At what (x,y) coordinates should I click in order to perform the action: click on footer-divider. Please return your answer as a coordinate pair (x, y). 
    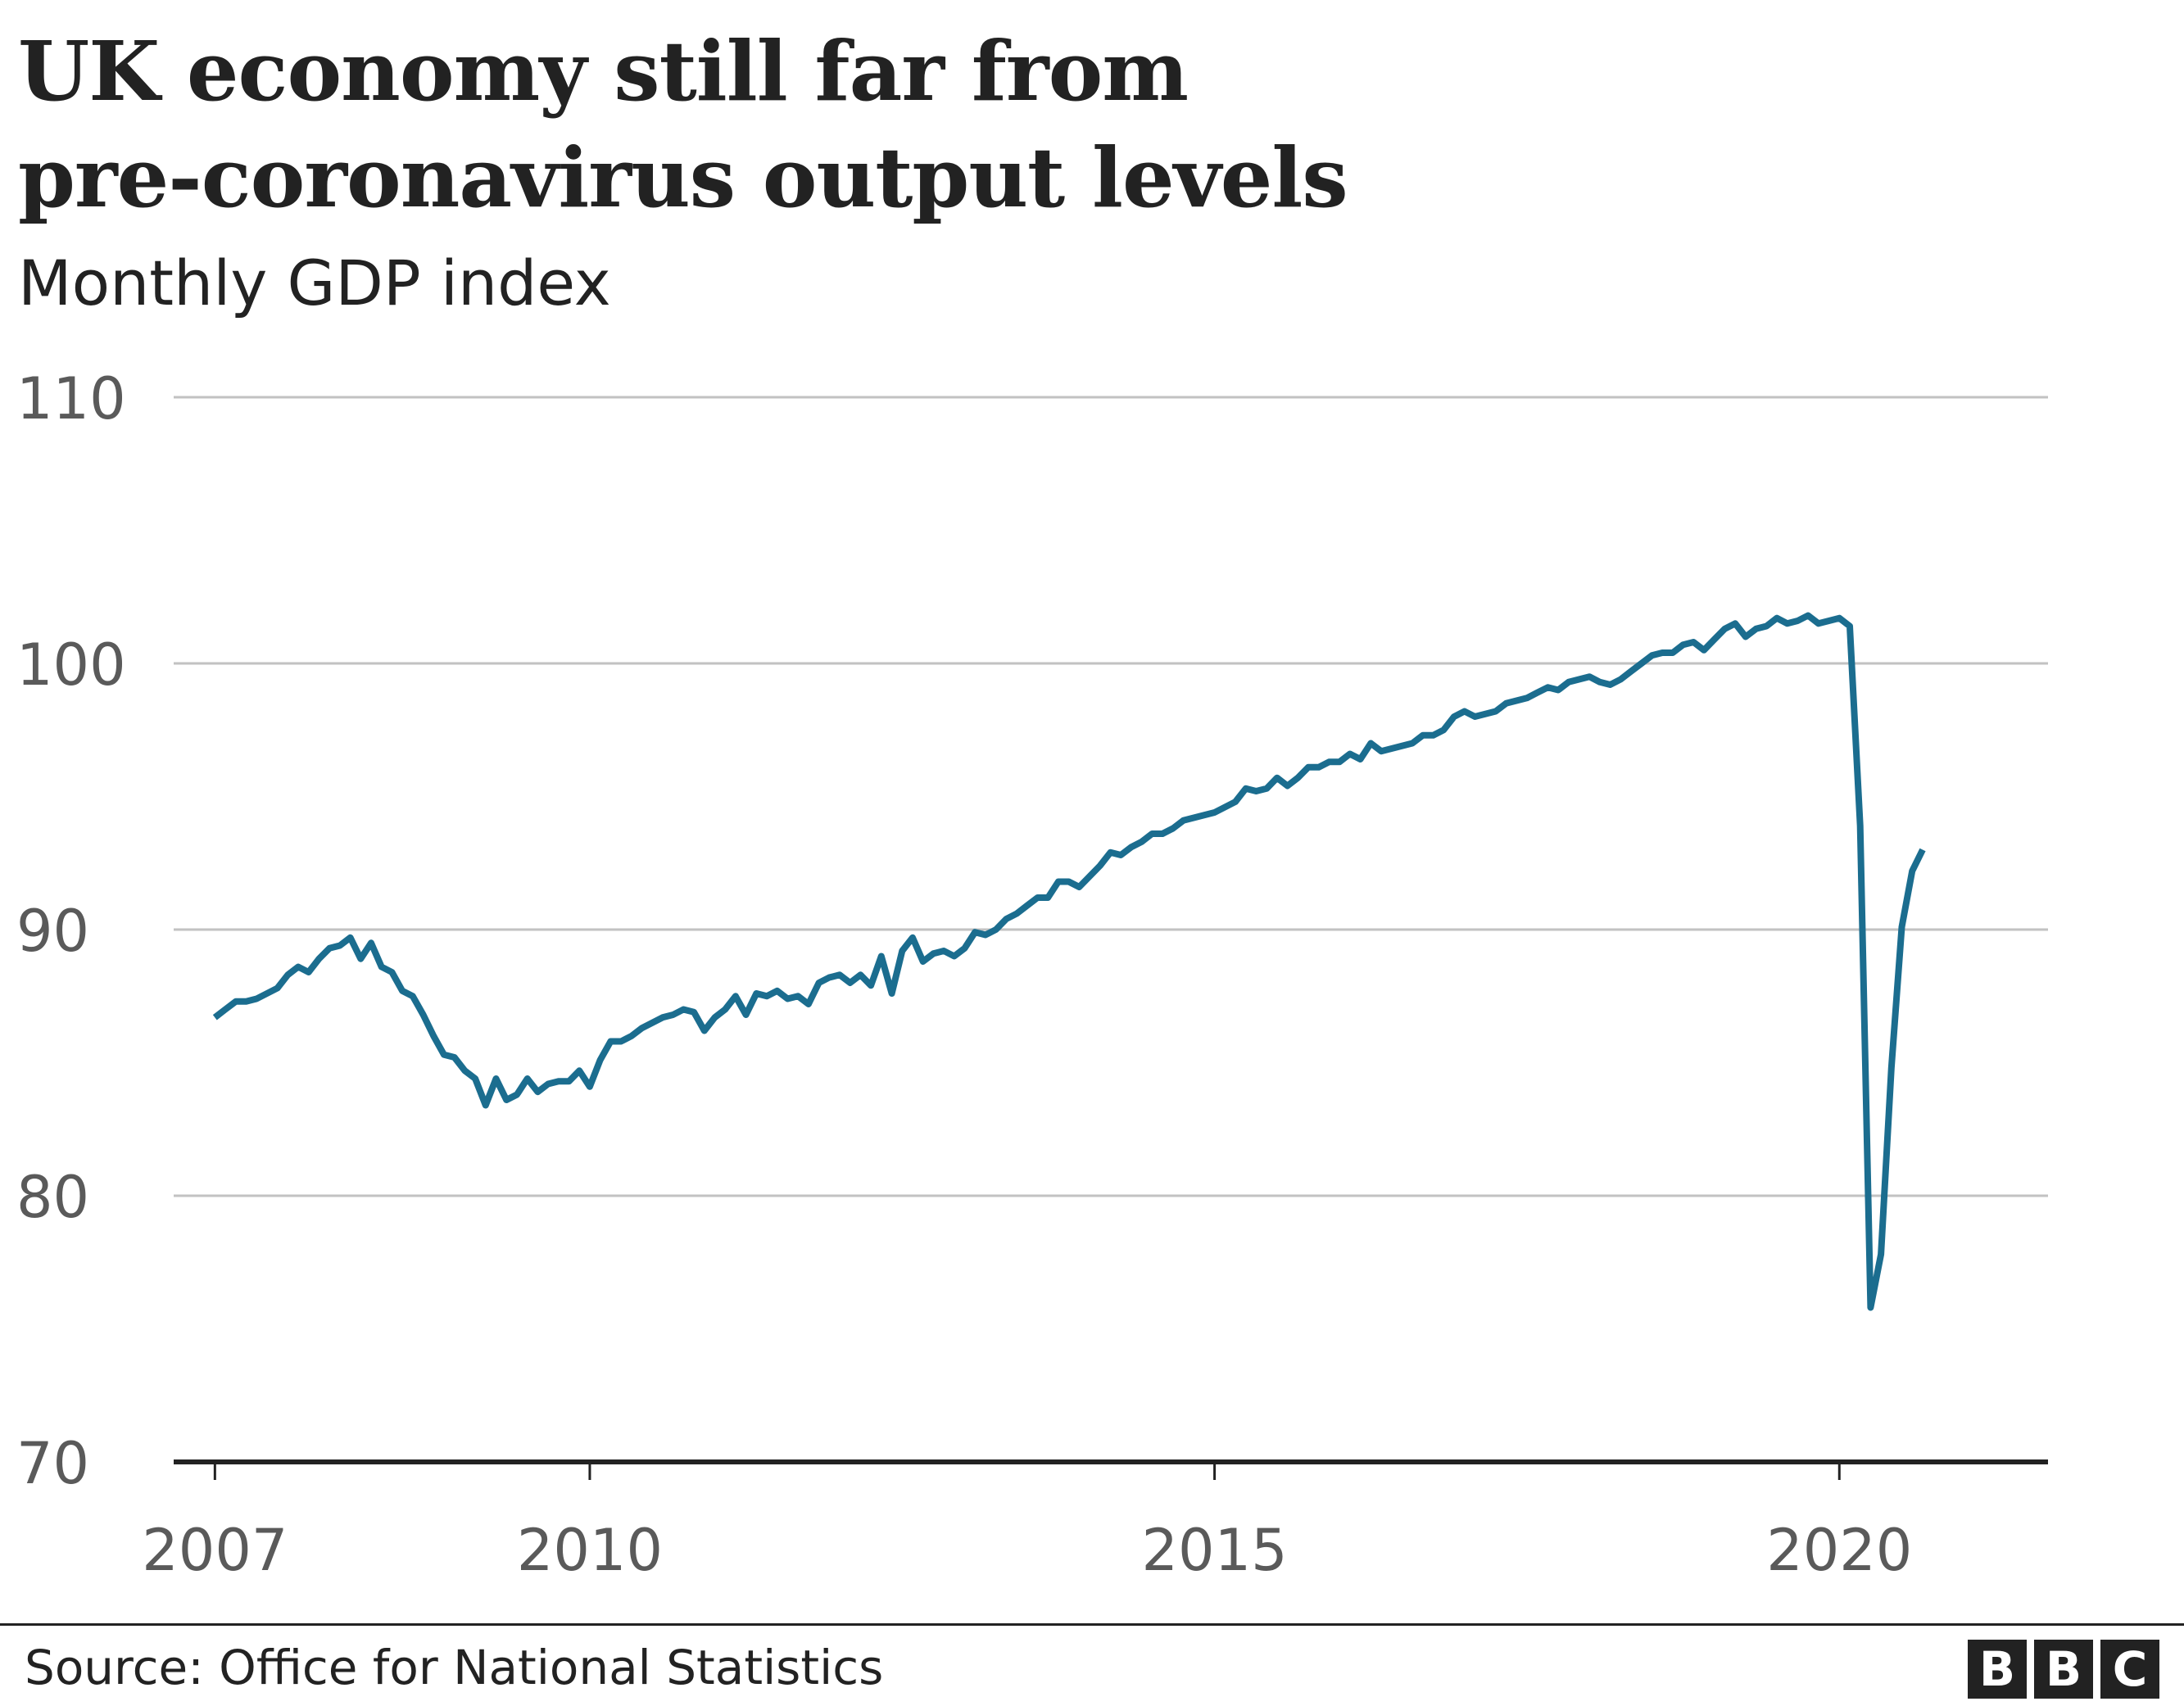
    Looking at the image, I should click on (1092, 1624).